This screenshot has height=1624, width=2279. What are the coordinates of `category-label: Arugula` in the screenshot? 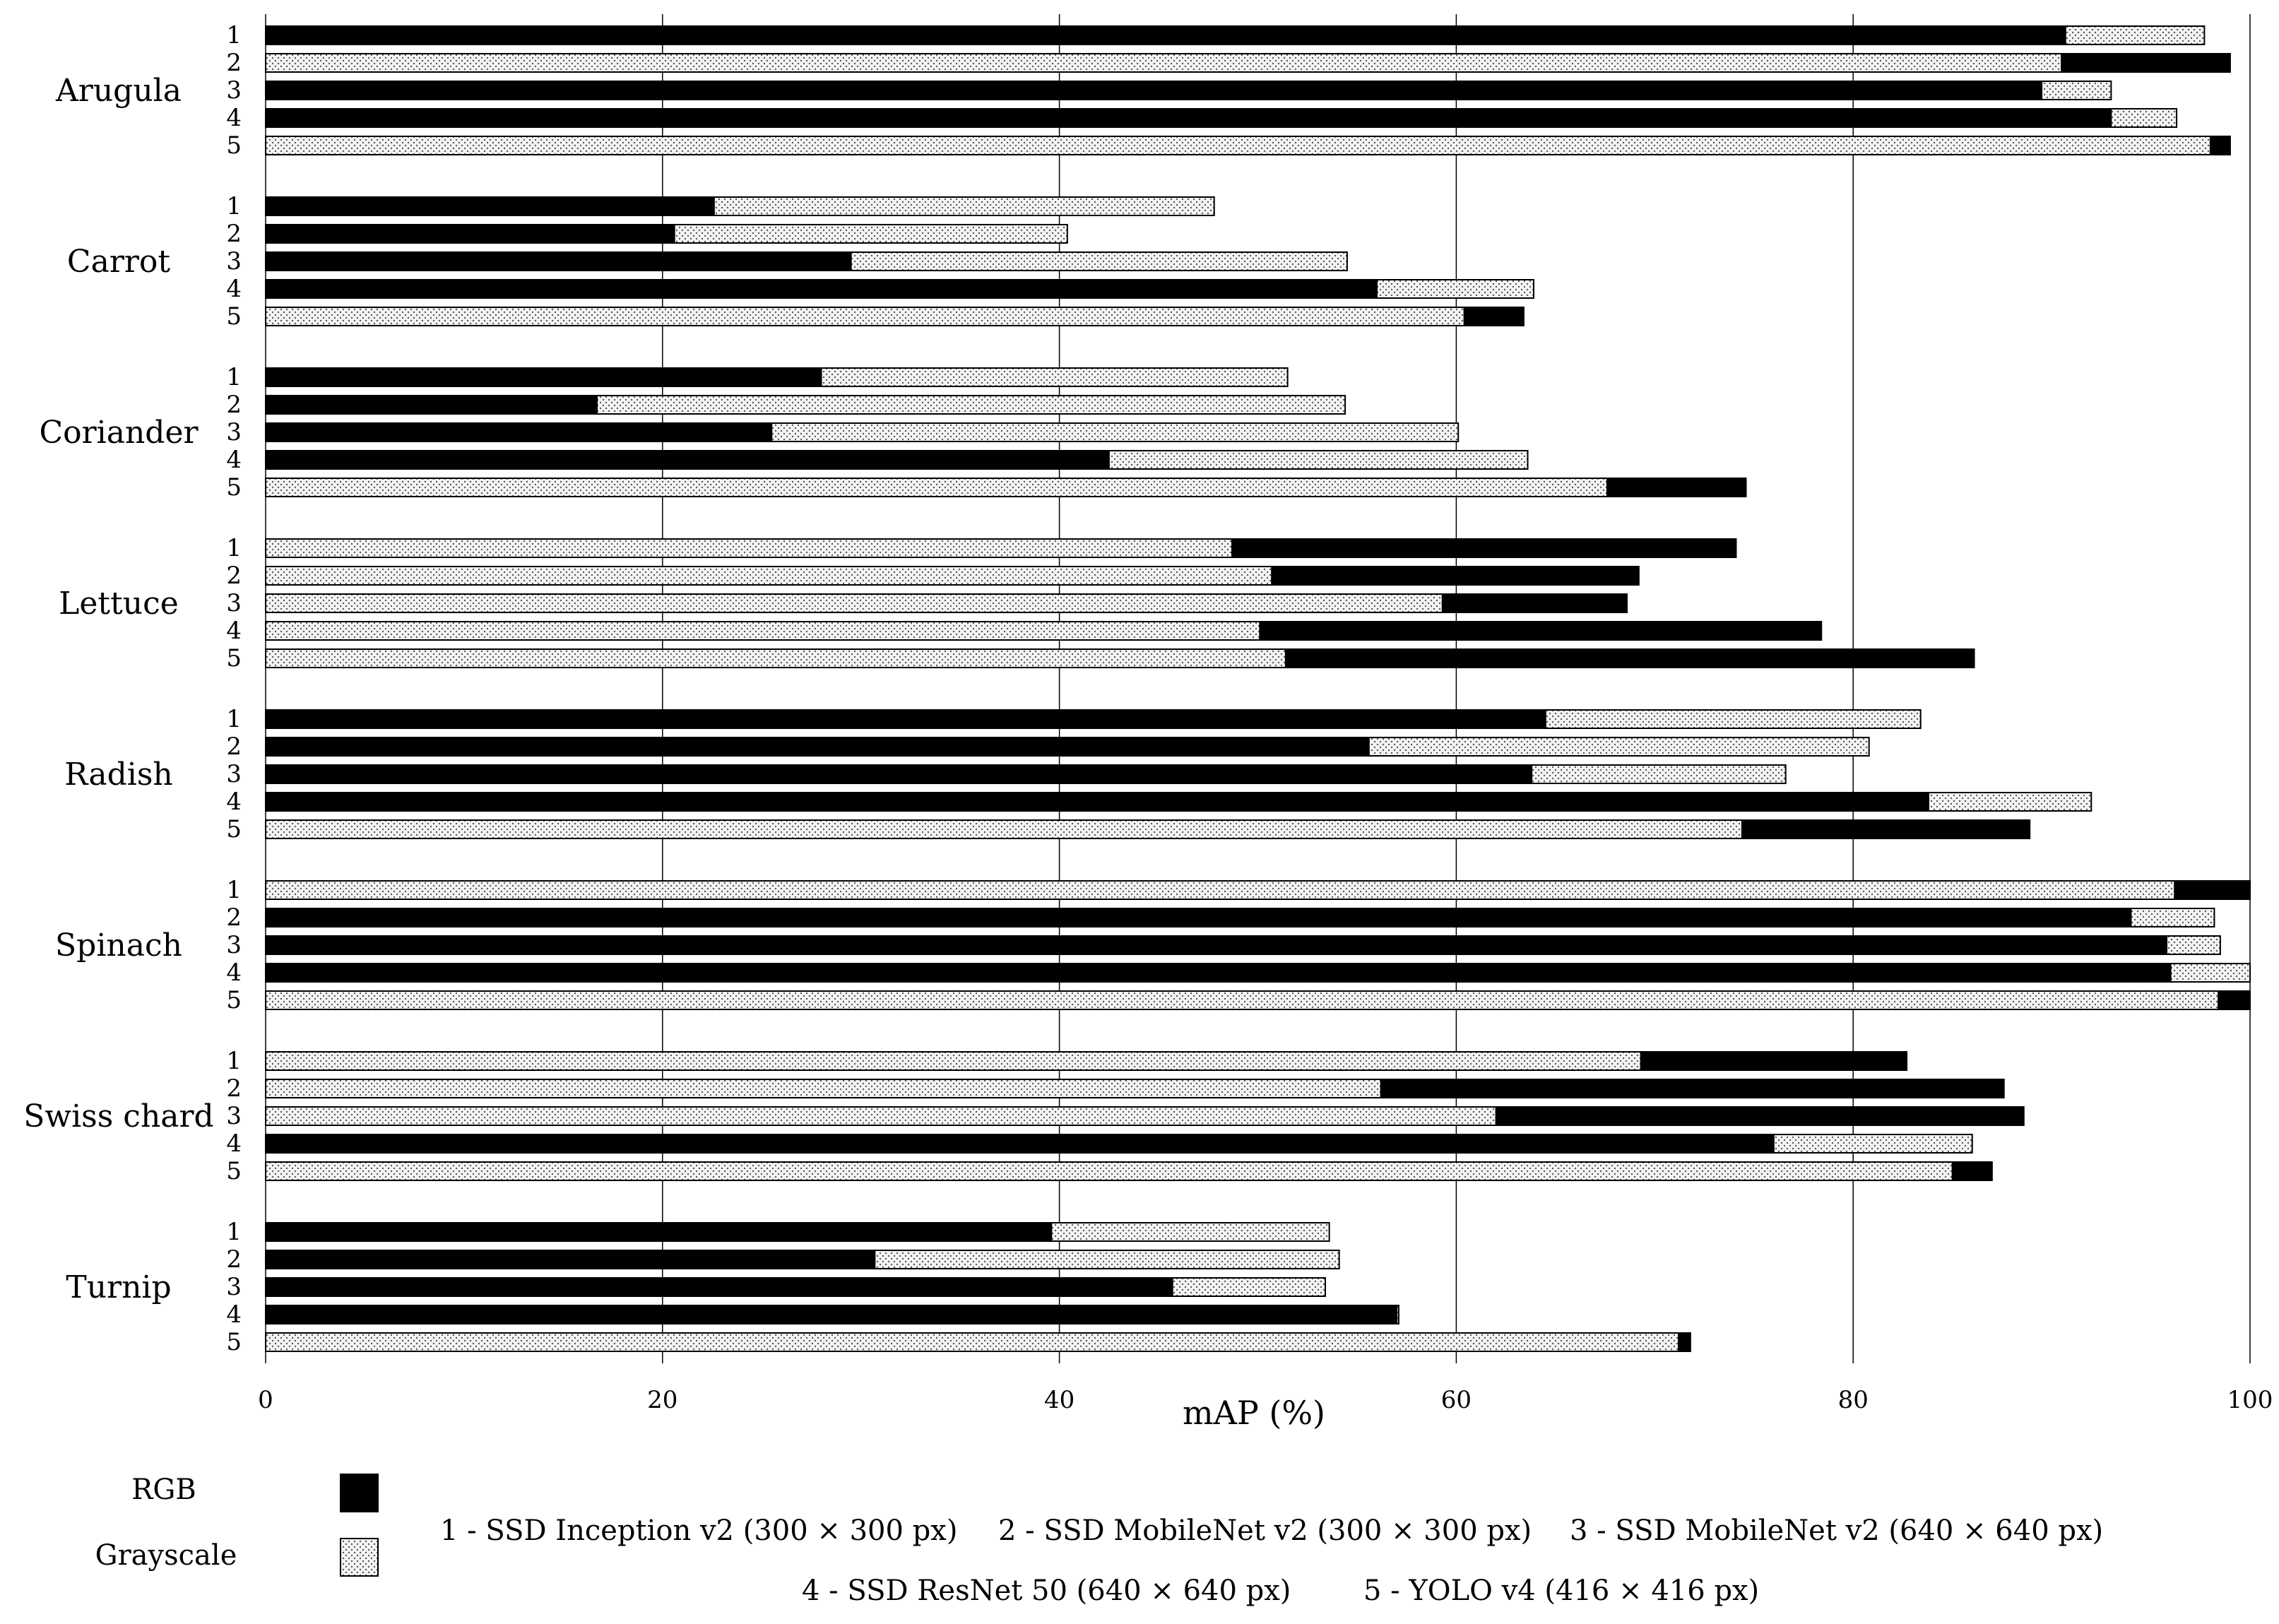 It's located at (118, 91).